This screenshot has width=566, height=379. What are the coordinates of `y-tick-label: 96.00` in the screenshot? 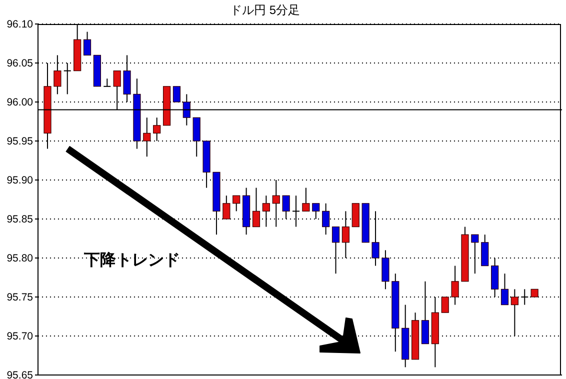 It's located at (20, 102).